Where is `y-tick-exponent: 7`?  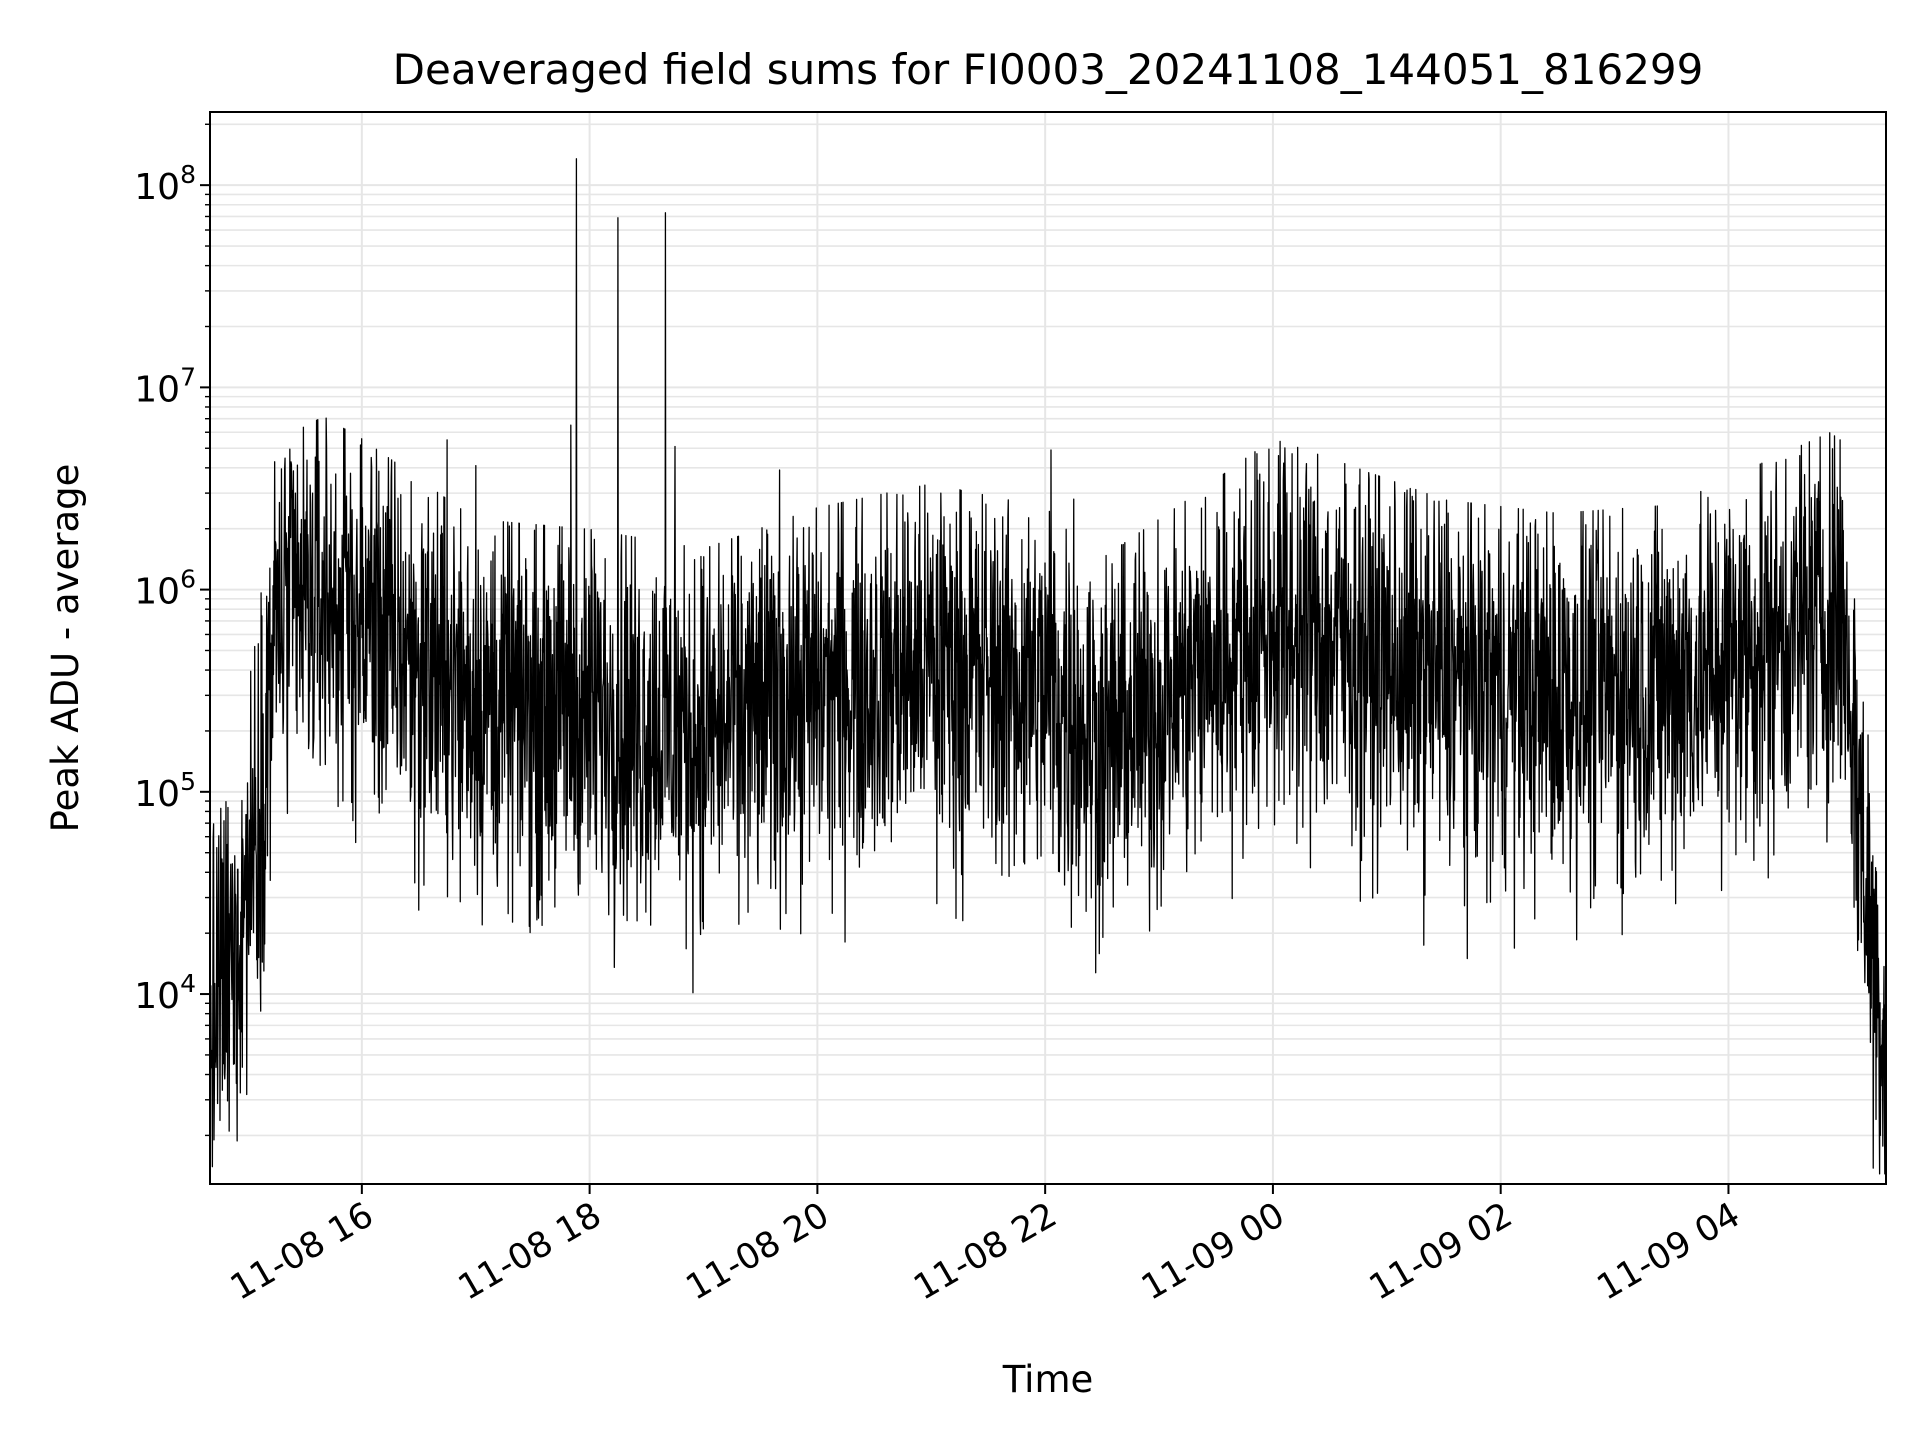
y-tick-exponent: 7 is located at coordinates (188, 376).